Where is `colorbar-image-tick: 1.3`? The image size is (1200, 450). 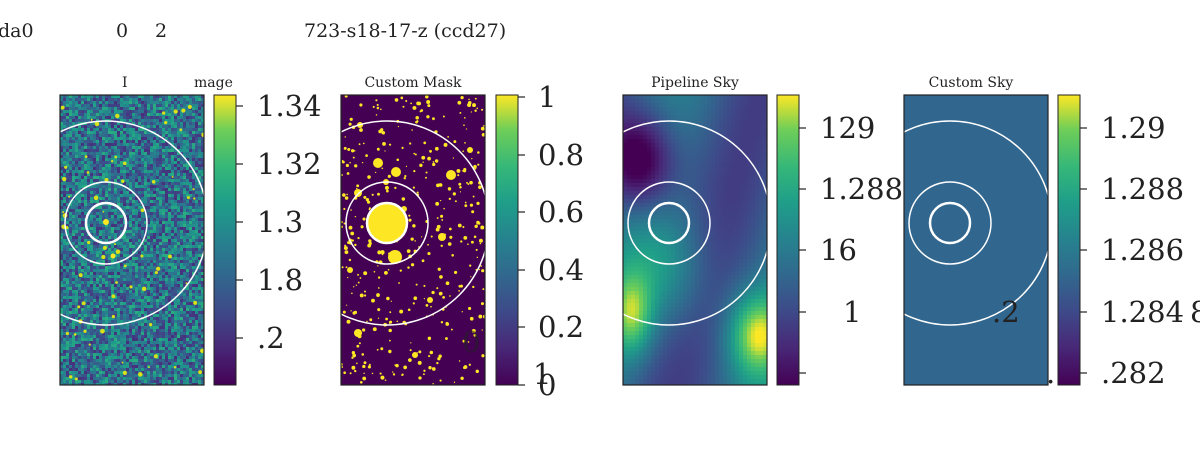 colorbar-image-tick: 1.3 is located at coordinates (280, 222).